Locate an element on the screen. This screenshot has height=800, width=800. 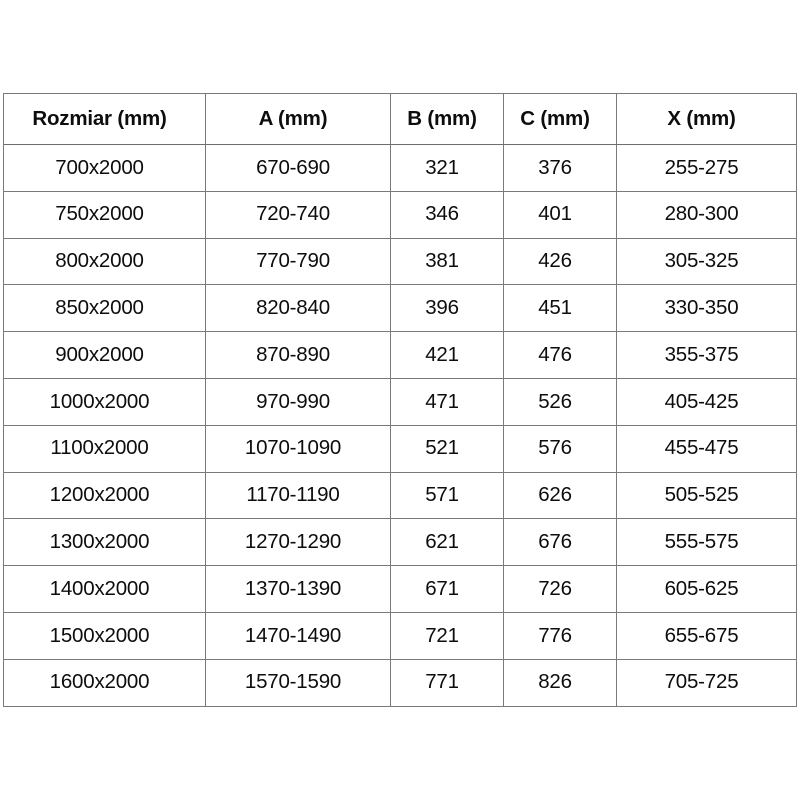
table-row: 1500x2000 1470-1490 721 776 655-675 is located at coordinates (400, 635).